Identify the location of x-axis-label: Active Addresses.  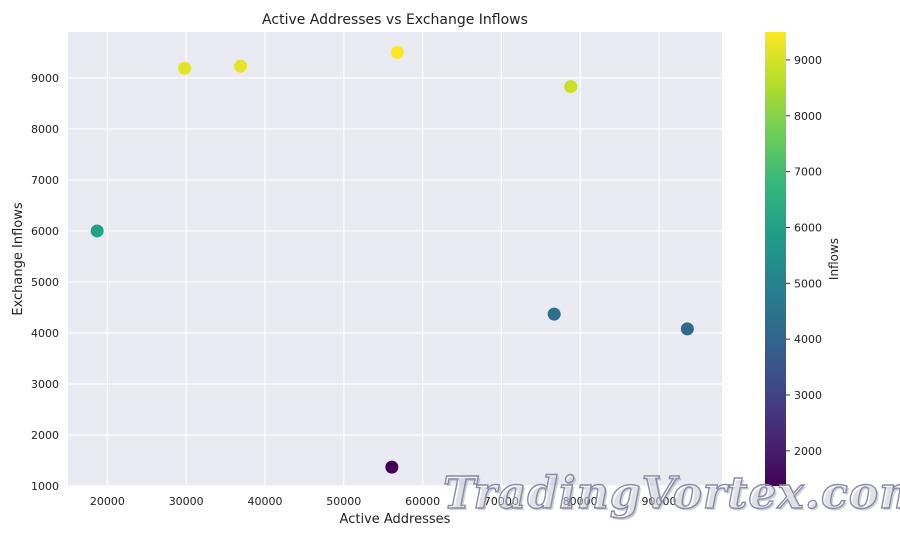
(395, 519).